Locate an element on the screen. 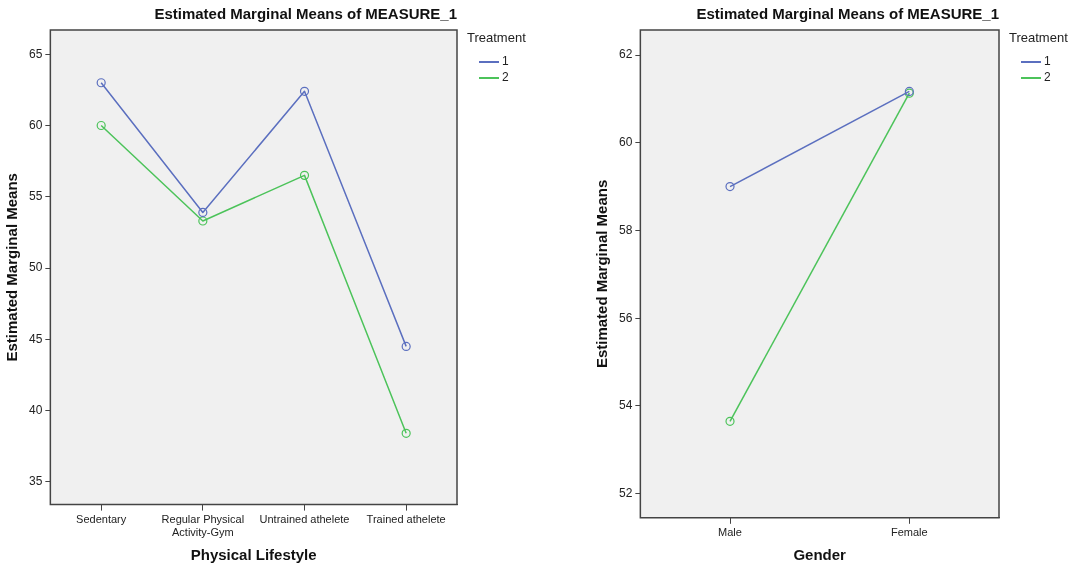 The height and width of the screenshot is (569, 1087). x-tick-label: Female is located at coordinates (909, 532).